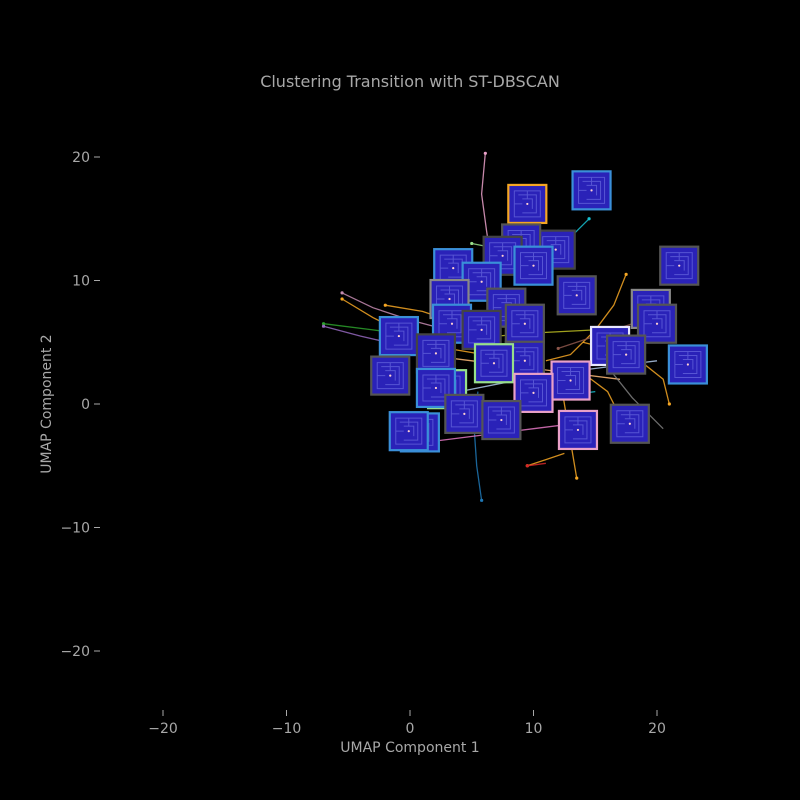 The image size is (800, 800). Describe the element at coordinates (75, 529) in the screenshot. I see `y-tick-label: −10` at that location.